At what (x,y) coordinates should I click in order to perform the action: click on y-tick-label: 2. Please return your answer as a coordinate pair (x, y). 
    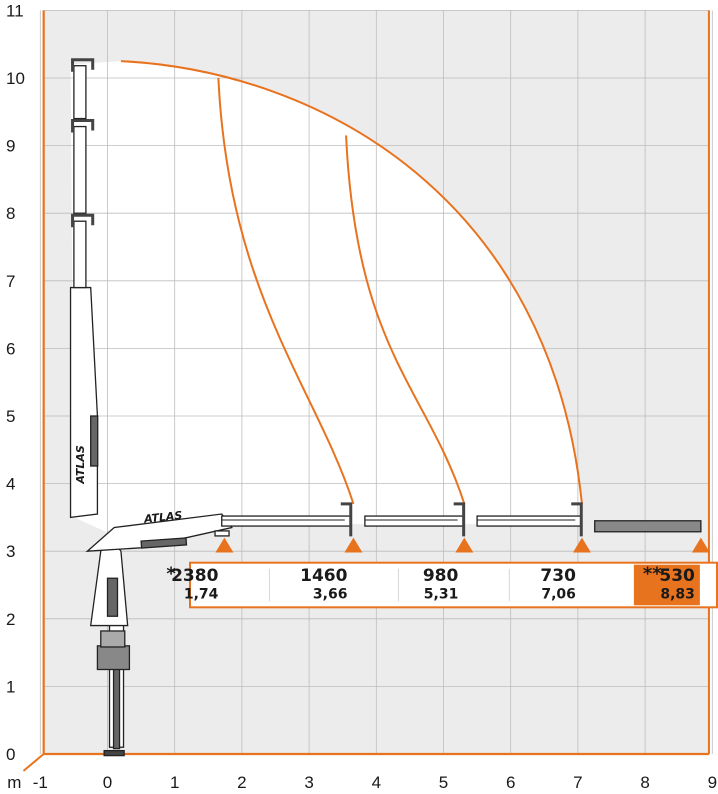
    Looking at the image, I should click on (10, 619).